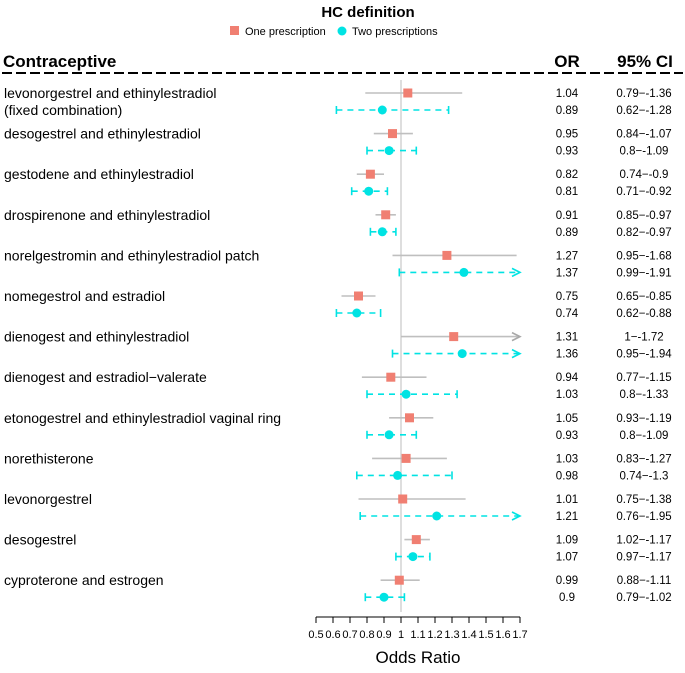  I want to click on row-label: levonorgestrel and ethinylestradiol, so click(110, 93).